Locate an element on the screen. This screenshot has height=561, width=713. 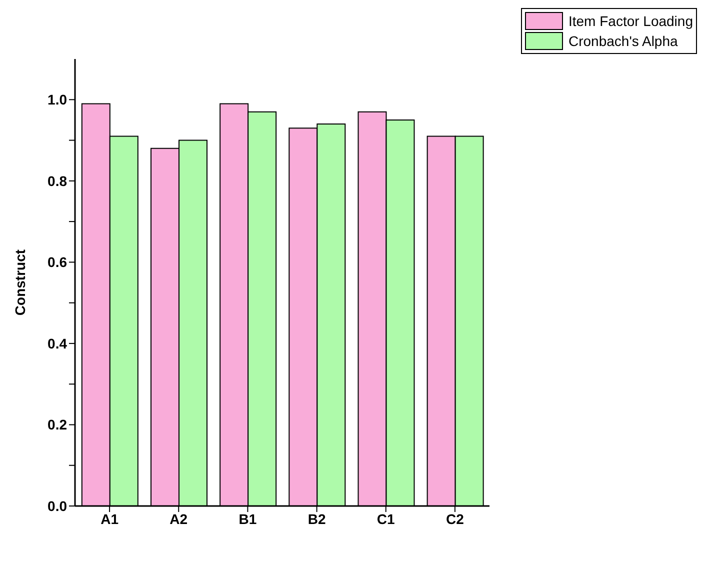
y-tick-label: 0.2 is located at coordinates (58, 424).